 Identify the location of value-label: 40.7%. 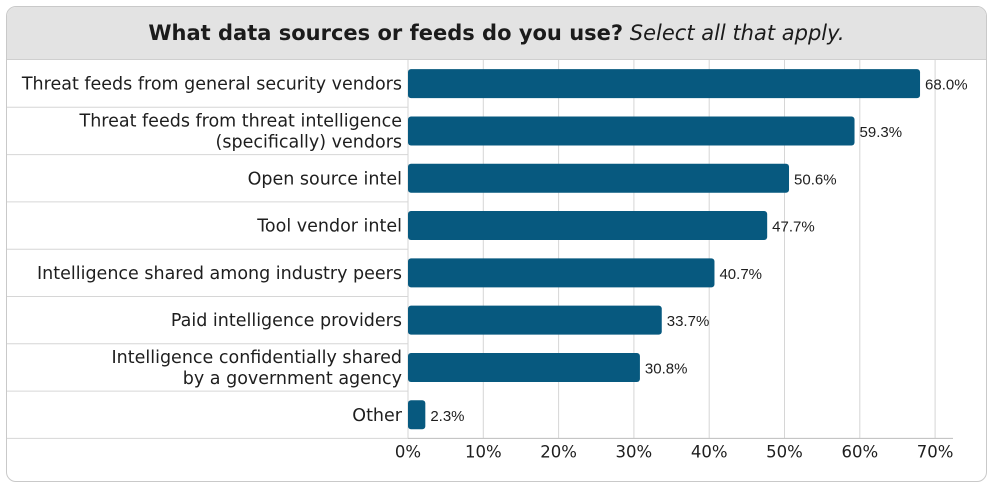
(740, 274).